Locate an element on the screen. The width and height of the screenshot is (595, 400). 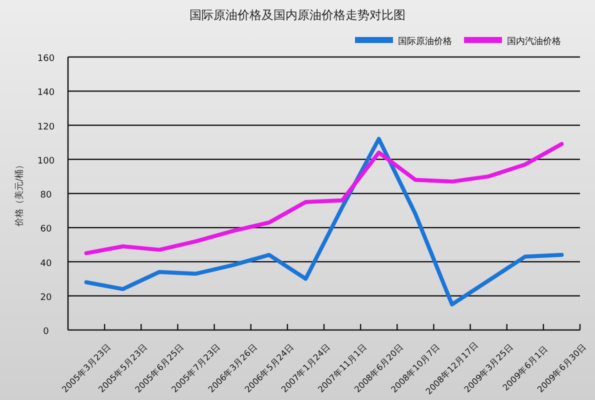
y-tick-label: 120 is located at coordinates (46, 127).